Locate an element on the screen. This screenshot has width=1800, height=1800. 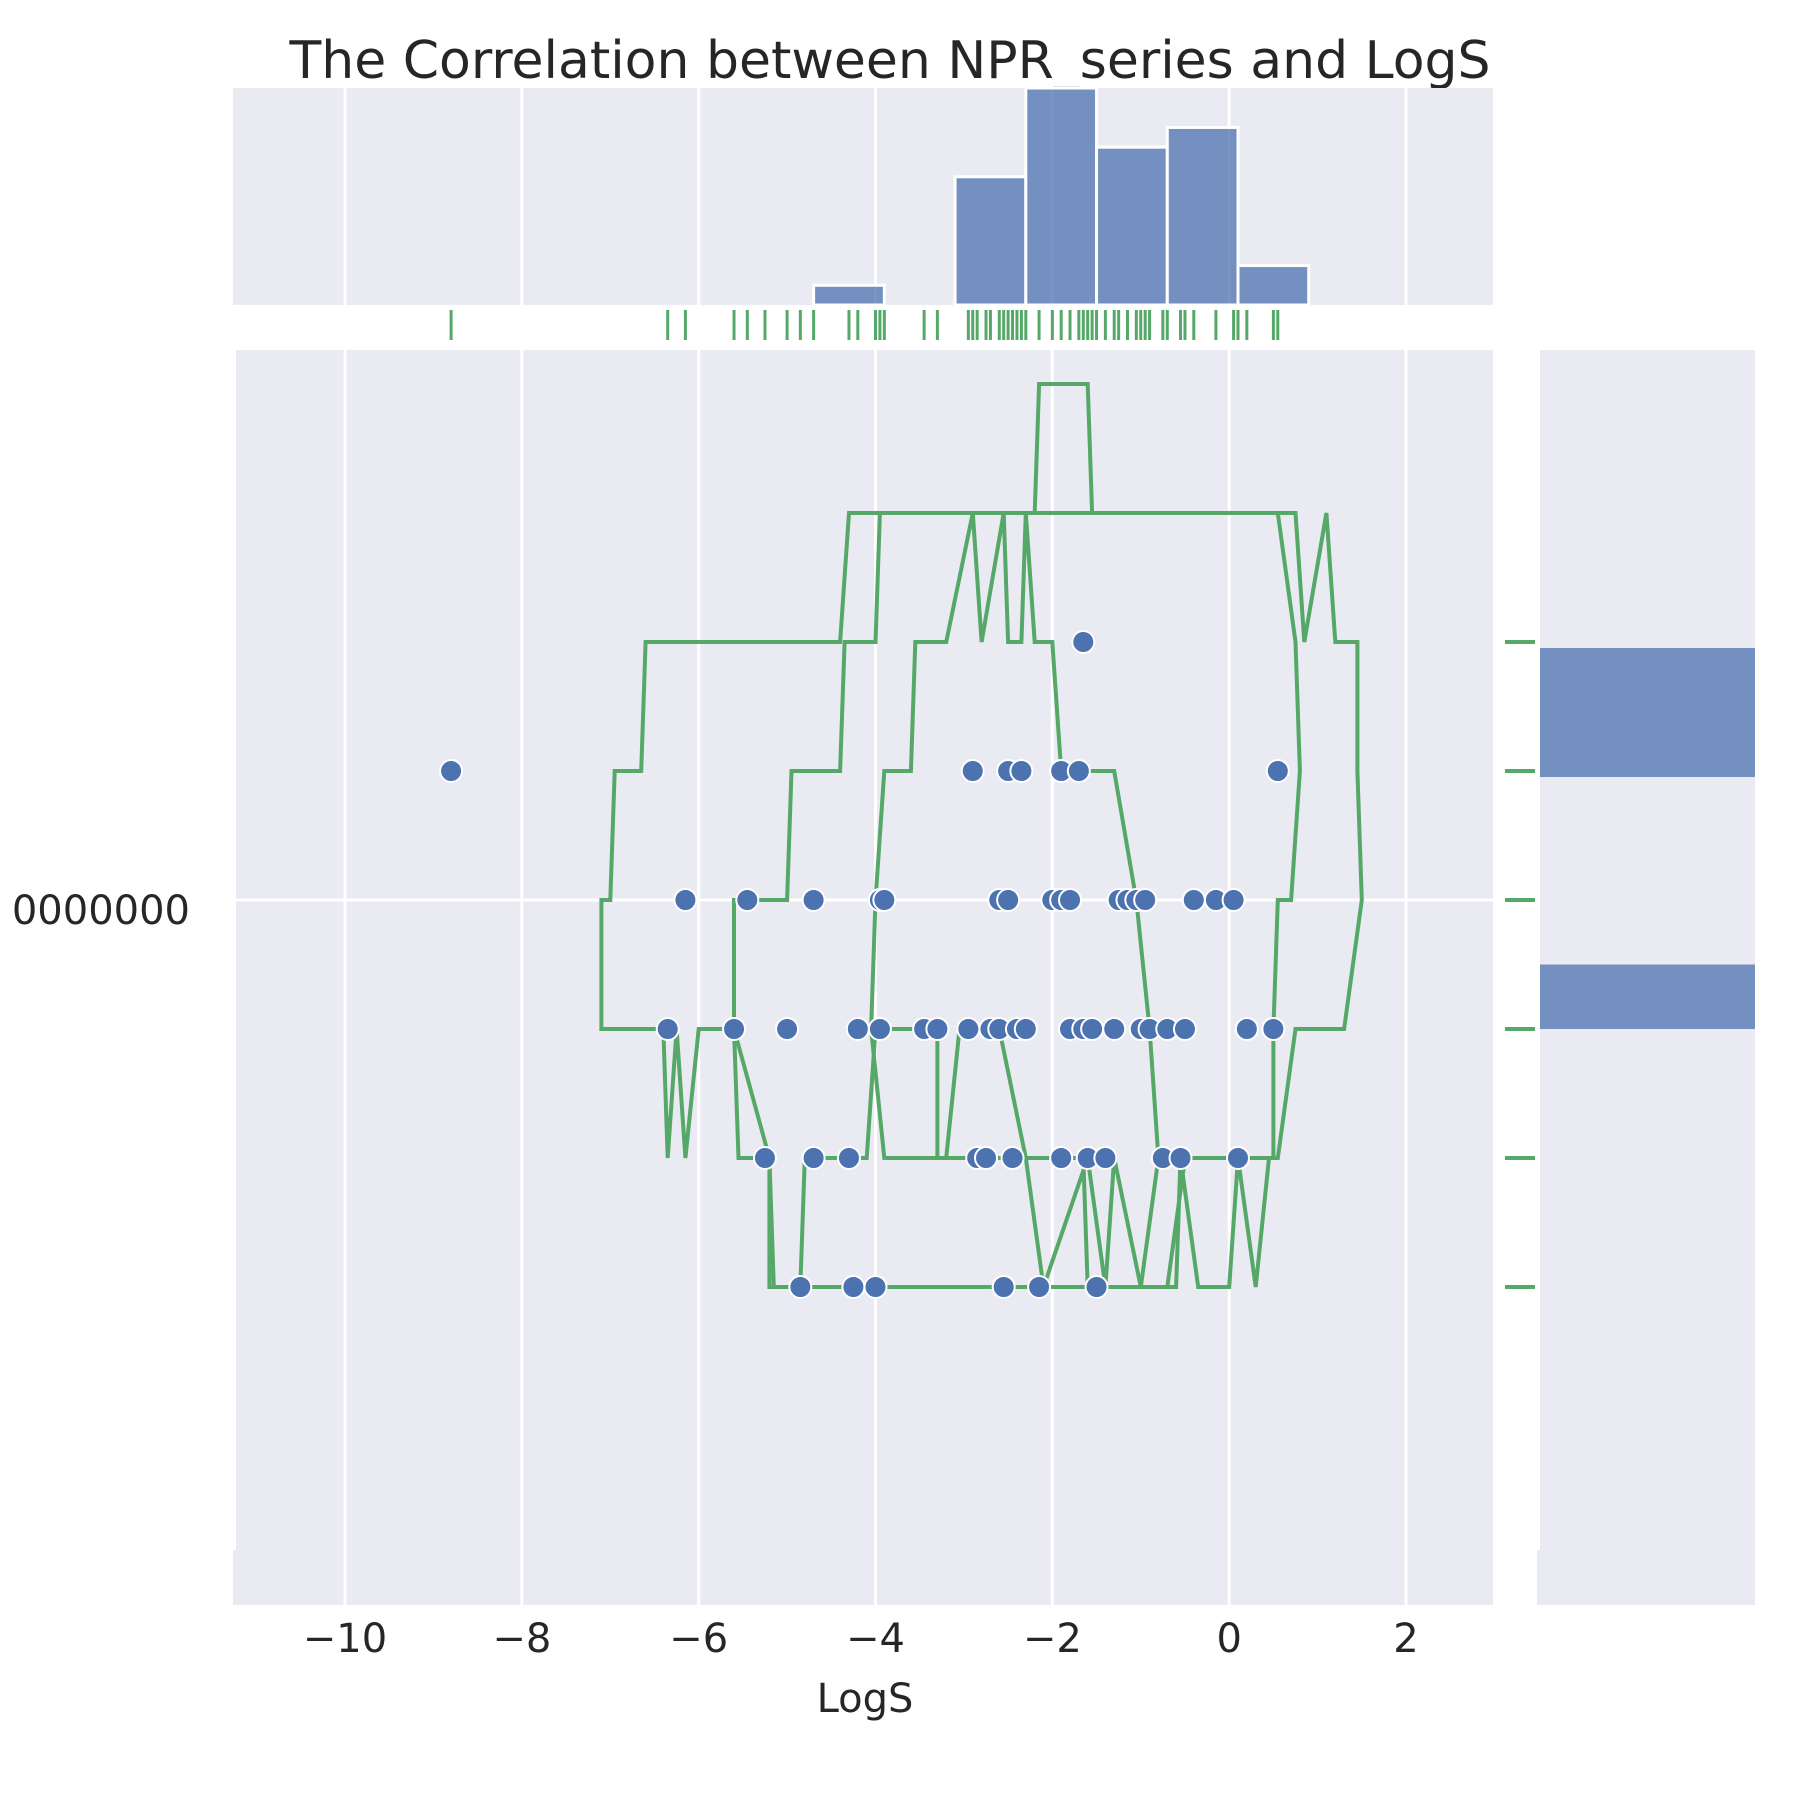
right-marginal-histogram is located at coordinates (1646, 977).